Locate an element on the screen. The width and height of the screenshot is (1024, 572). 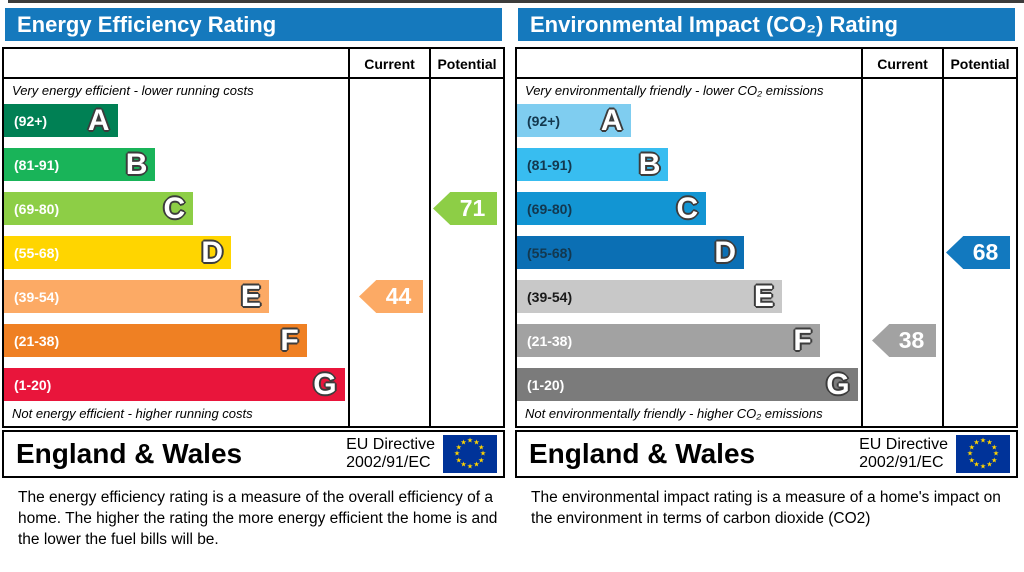
potential-rating-value: 71 is located at coordinates (472, 208).